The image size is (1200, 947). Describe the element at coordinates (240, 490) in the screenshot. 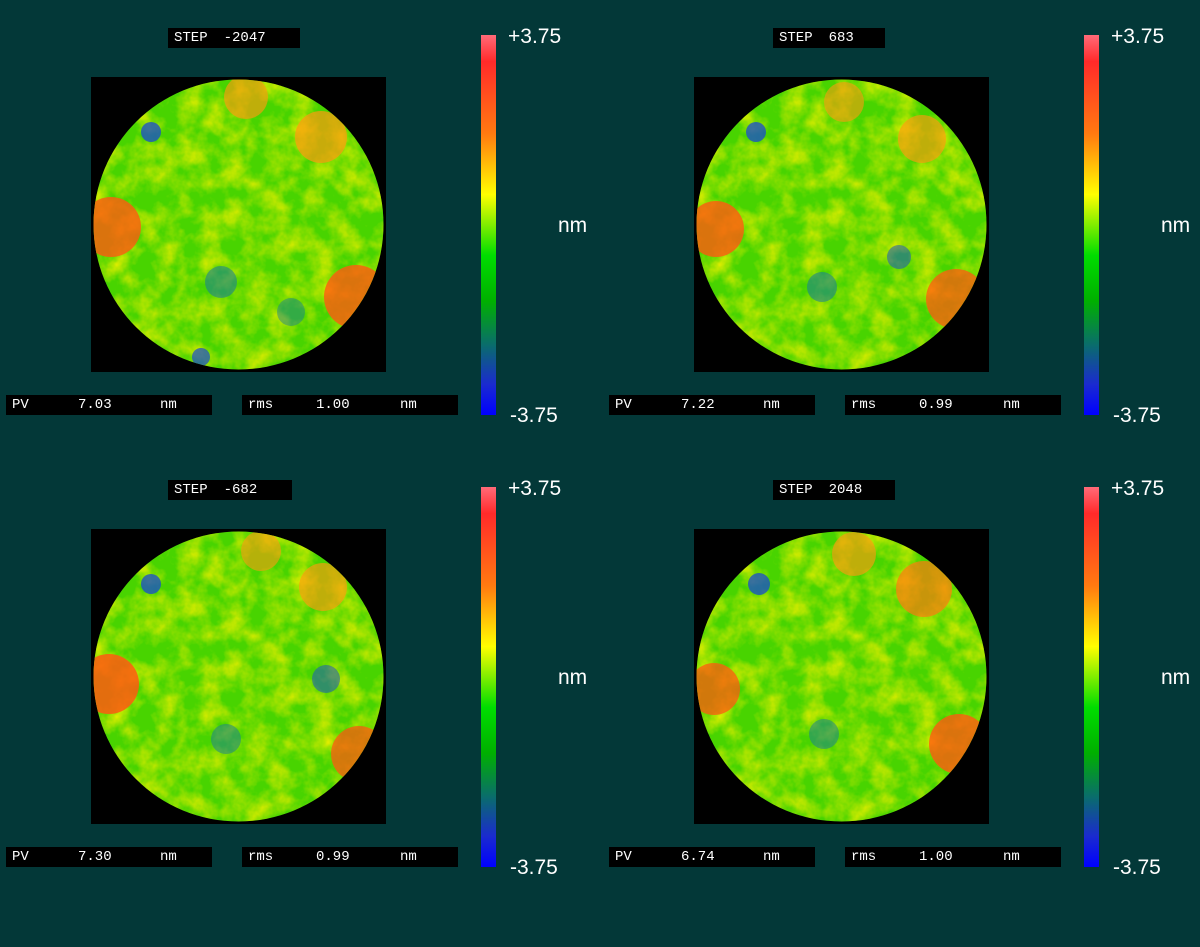

I see `step-value: -682` at that location.